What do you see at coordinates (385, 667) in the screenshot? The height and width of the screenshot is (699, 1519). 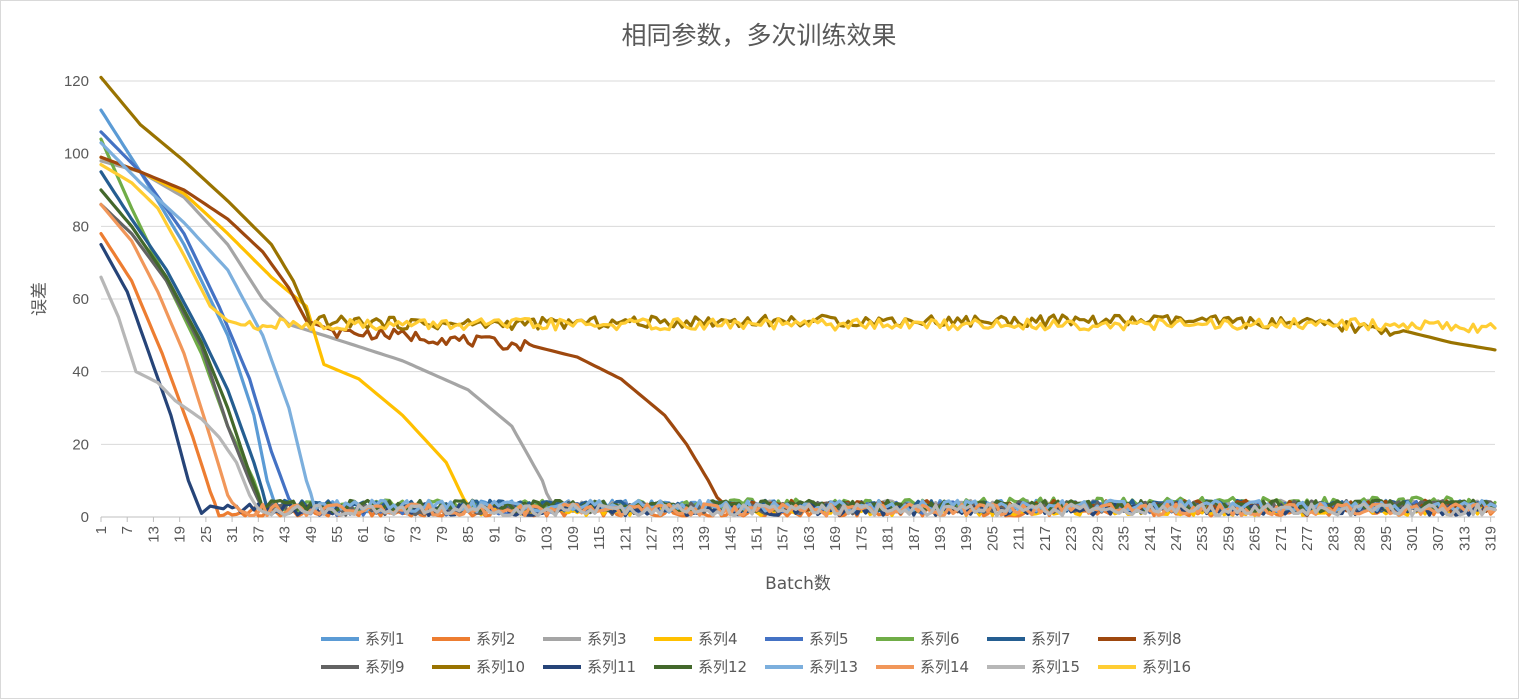 I see `legend-label: 系列9` at bounding box center [385, 667].